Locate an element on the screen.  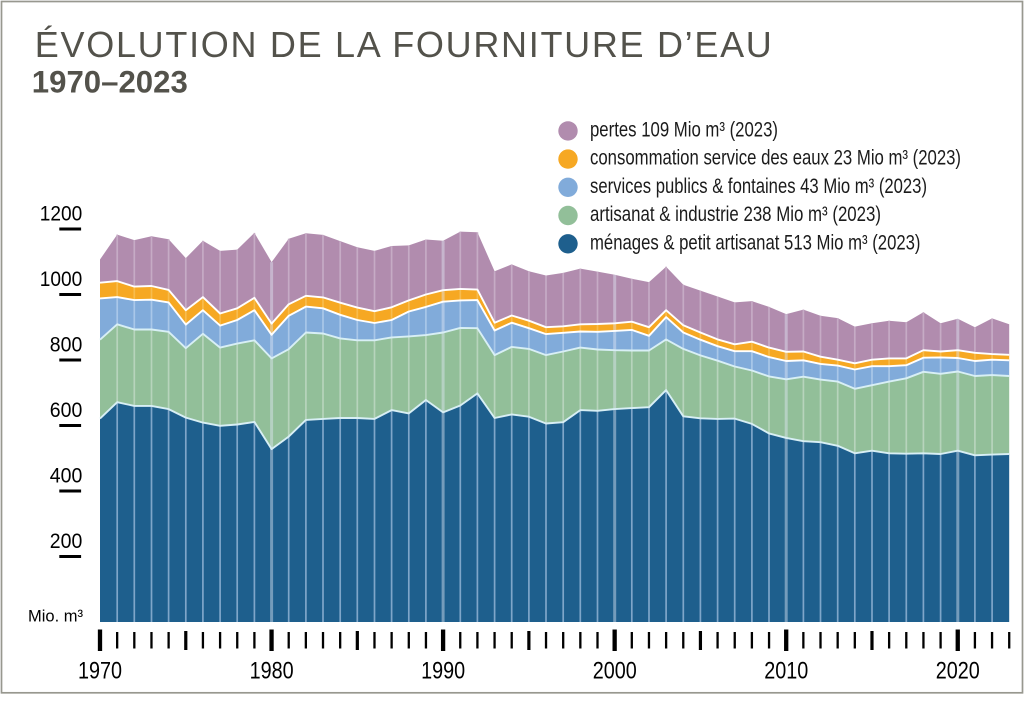
svg-text: 1970–2023 is located at coordinates (110, 82).